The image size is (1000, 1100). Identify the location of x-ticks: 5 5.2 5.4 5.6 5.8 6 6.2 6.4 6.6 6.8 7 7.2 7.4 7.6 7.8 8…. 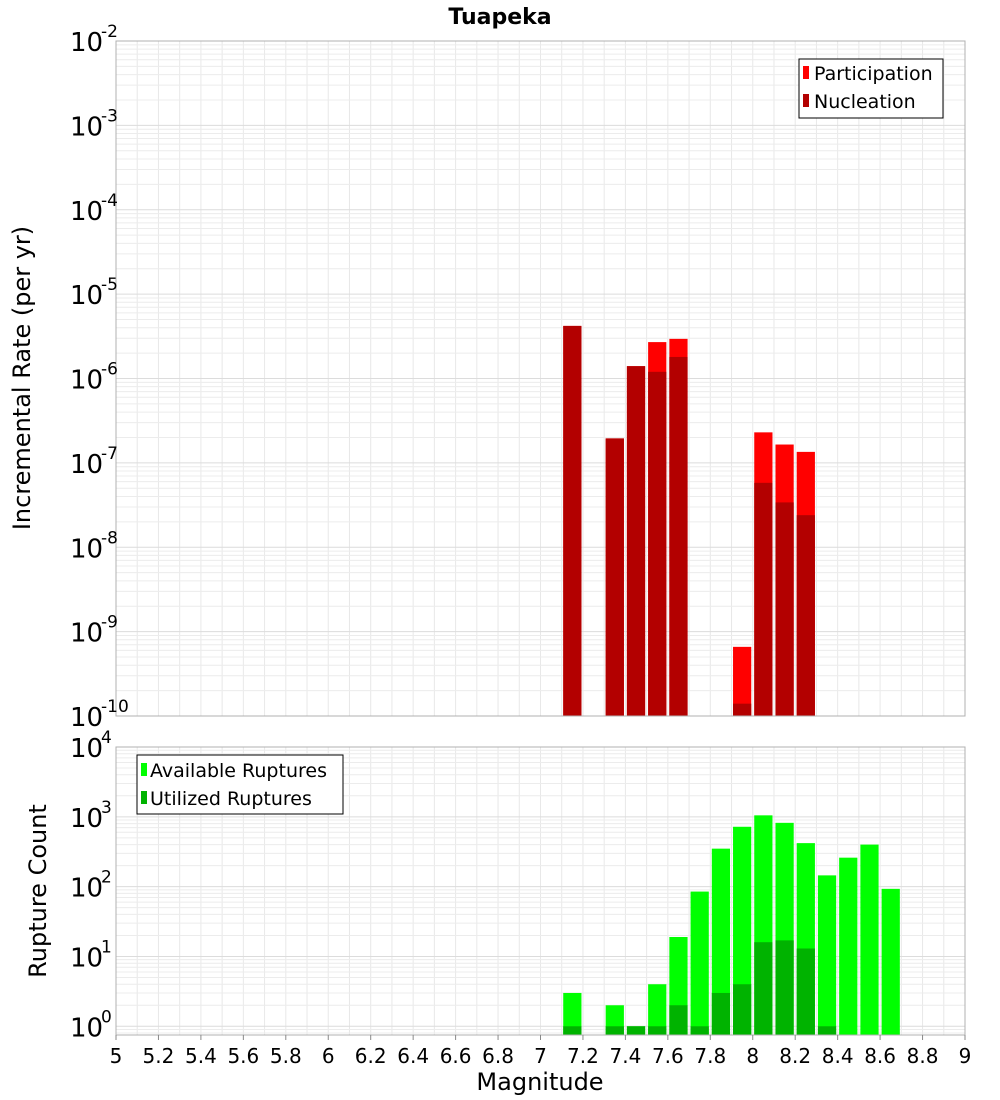
(541, 1051).